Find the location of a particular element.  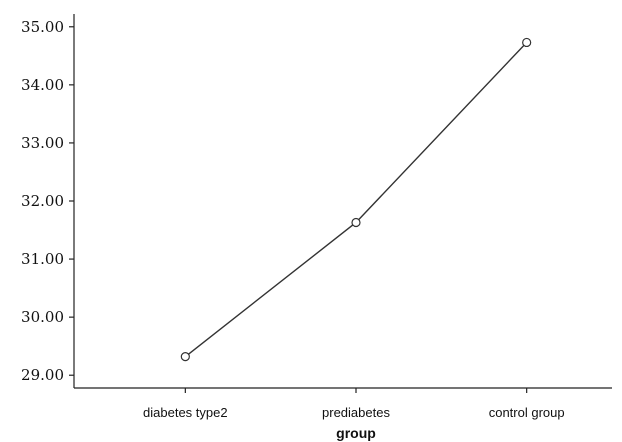

y-tick-label: 34.00 is located at coordinates (42, 85).